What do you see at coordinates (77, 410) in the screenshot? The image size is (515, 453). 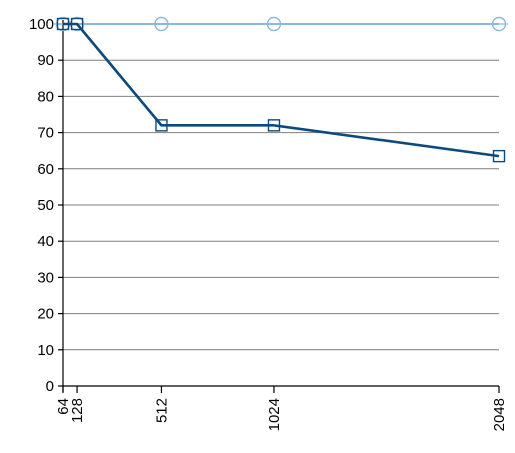 I see `x-tick-label: 128` at bounding box center [77, 410].